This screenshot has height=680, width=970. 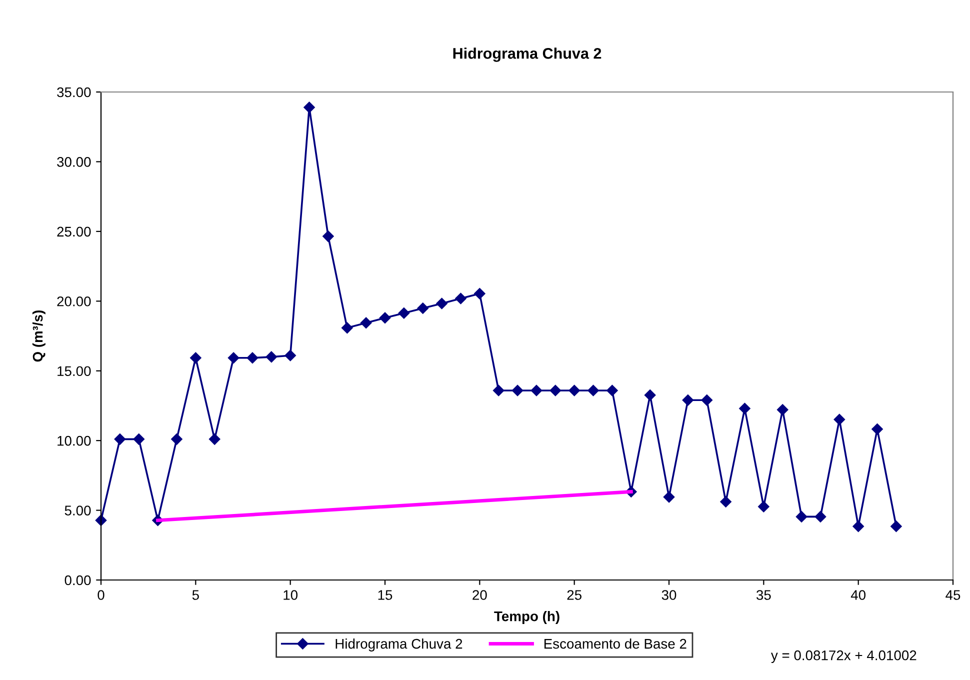 I want to click on x-tick-label: 5, so click(x=195, y=595).